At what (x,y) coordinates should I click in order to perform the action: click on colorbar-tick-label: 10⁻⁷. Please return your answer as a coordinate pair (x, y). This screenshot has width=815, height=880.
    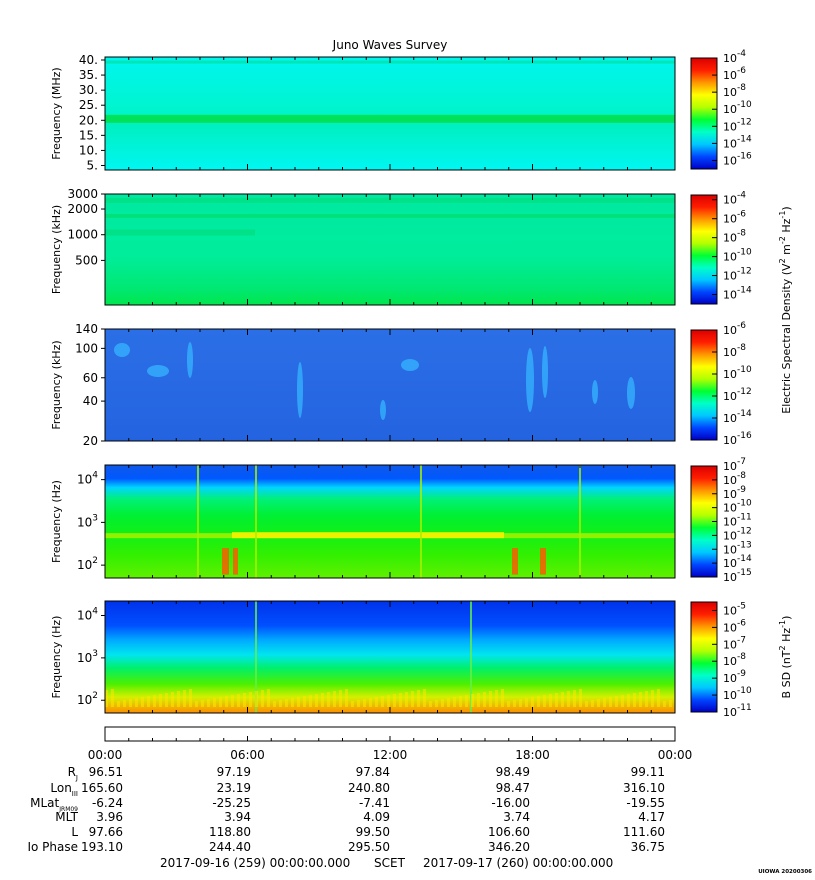
    Looking at the image, I should click on (734, 643).